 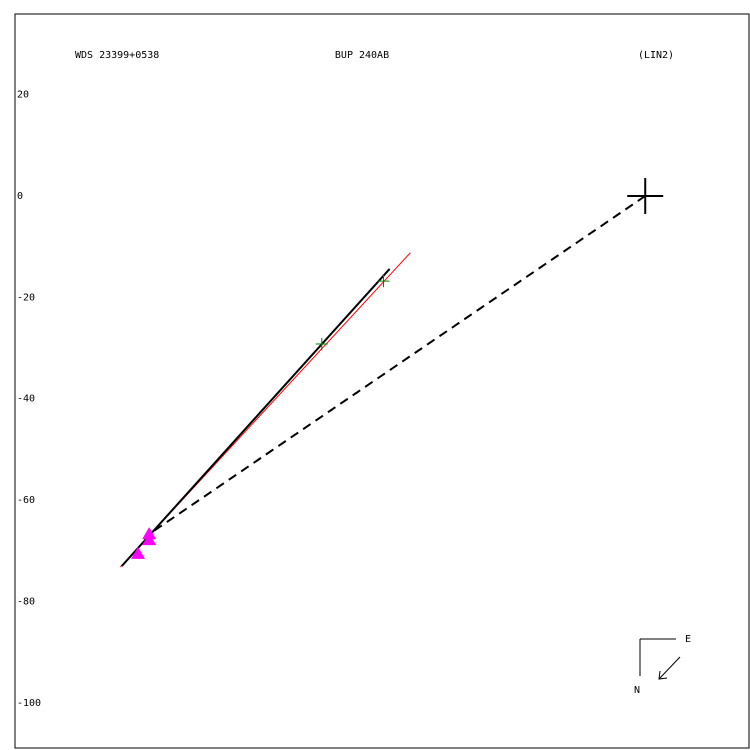 I want to click on motion-arrow, so click(x=669, y=668).